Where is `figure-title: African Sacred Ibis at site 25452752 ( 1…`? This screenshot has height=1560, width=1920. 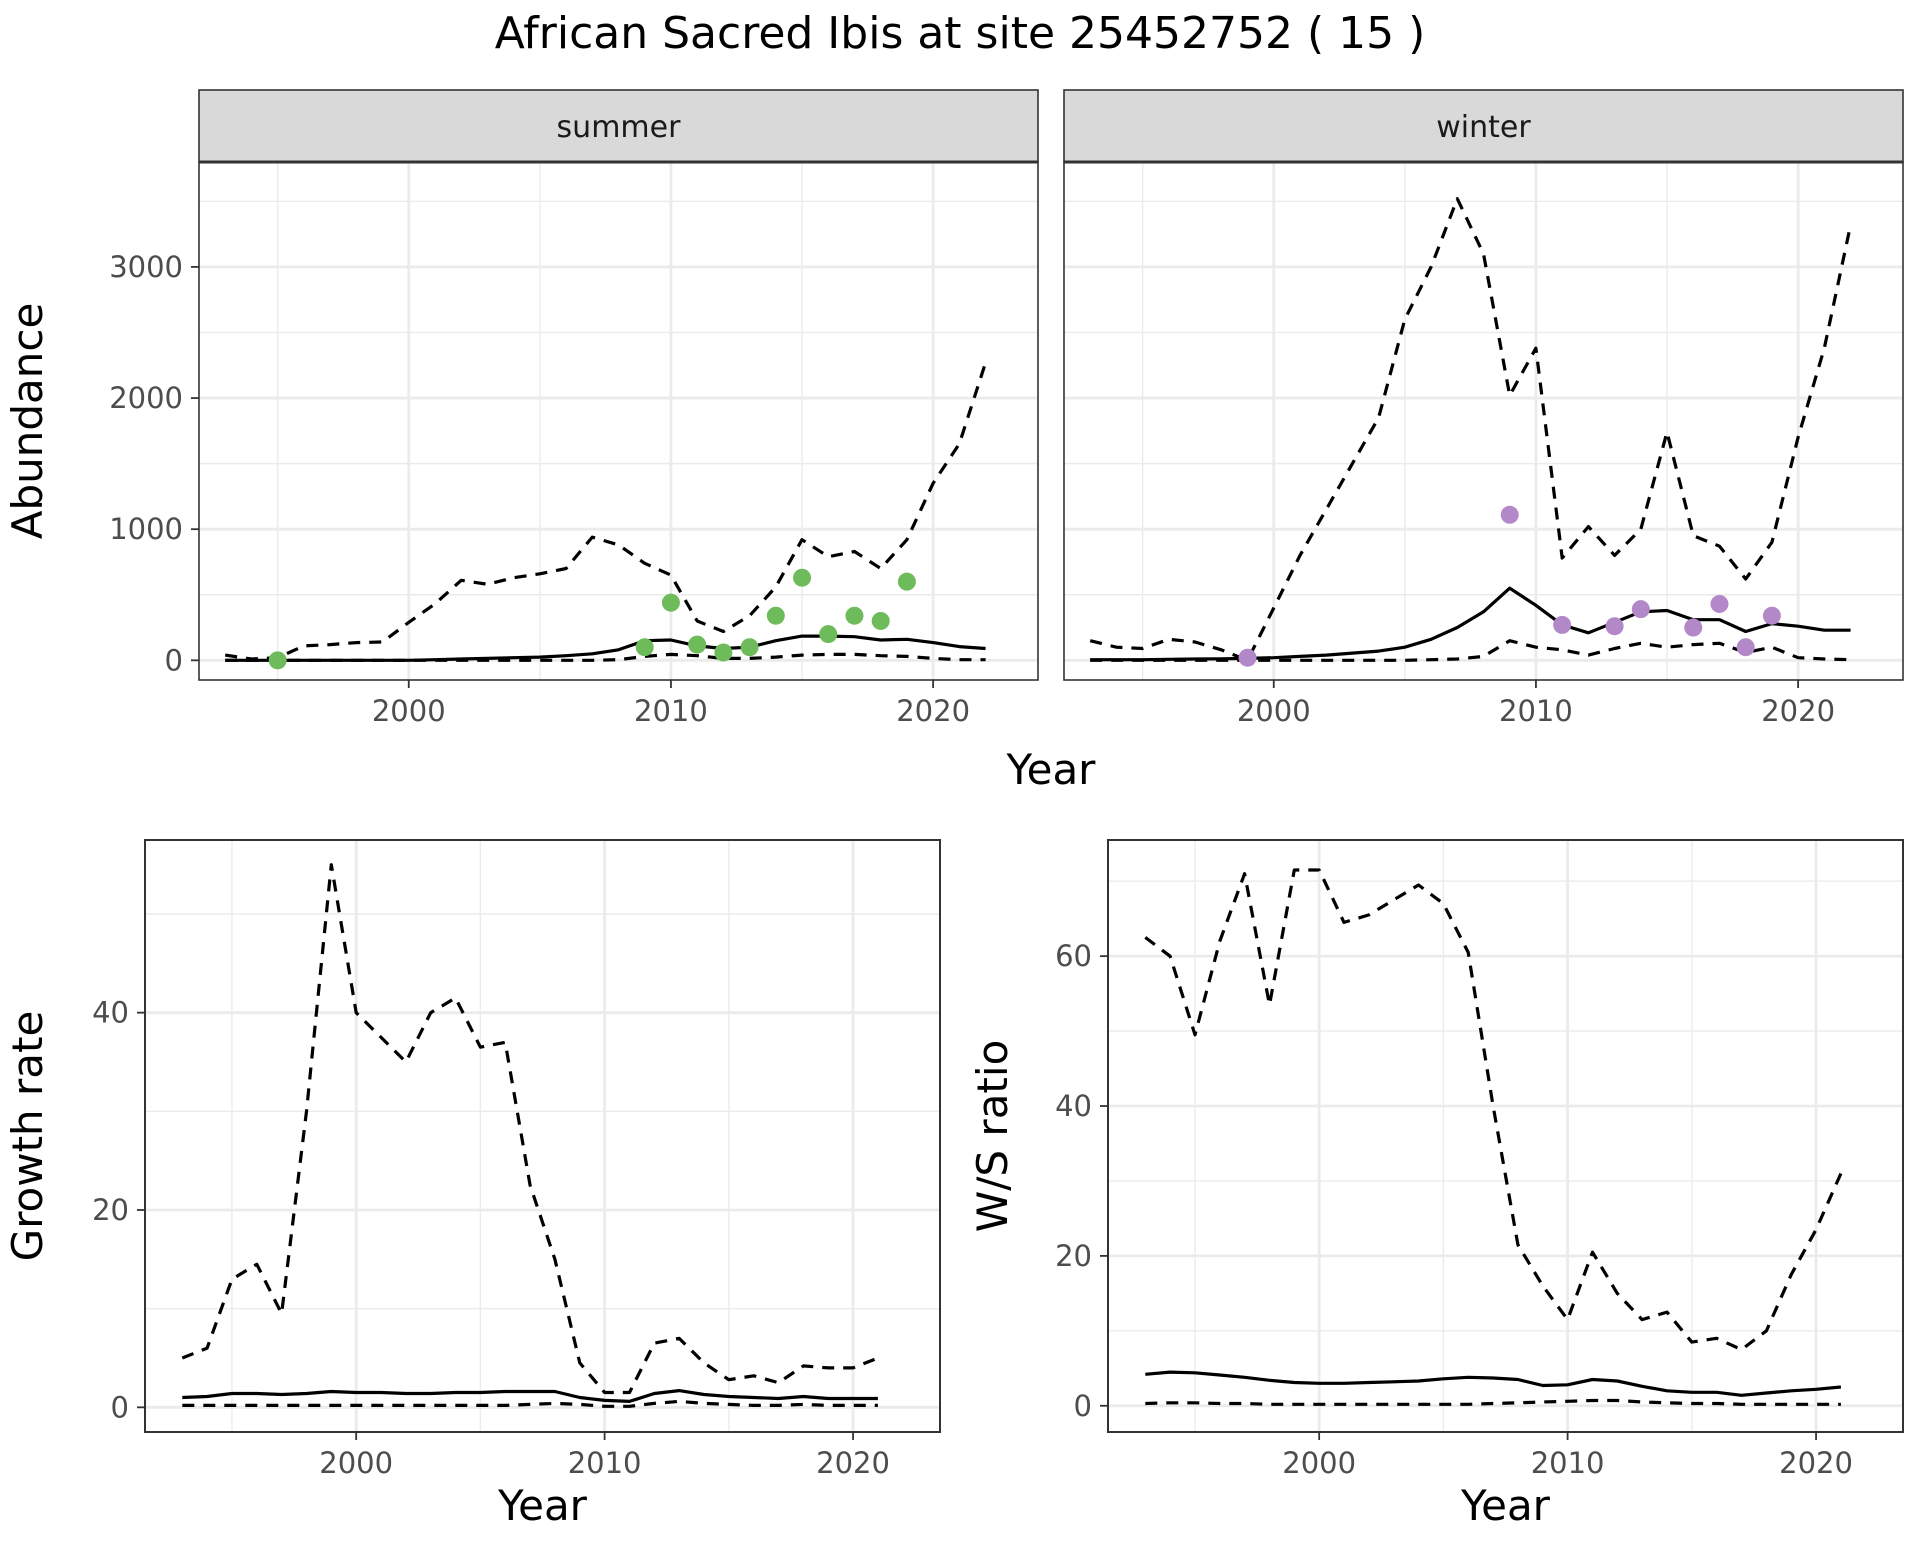
figure-title: African Sacred Ibis at site 25452752 ( 1… is located at coordinates (960, 33).